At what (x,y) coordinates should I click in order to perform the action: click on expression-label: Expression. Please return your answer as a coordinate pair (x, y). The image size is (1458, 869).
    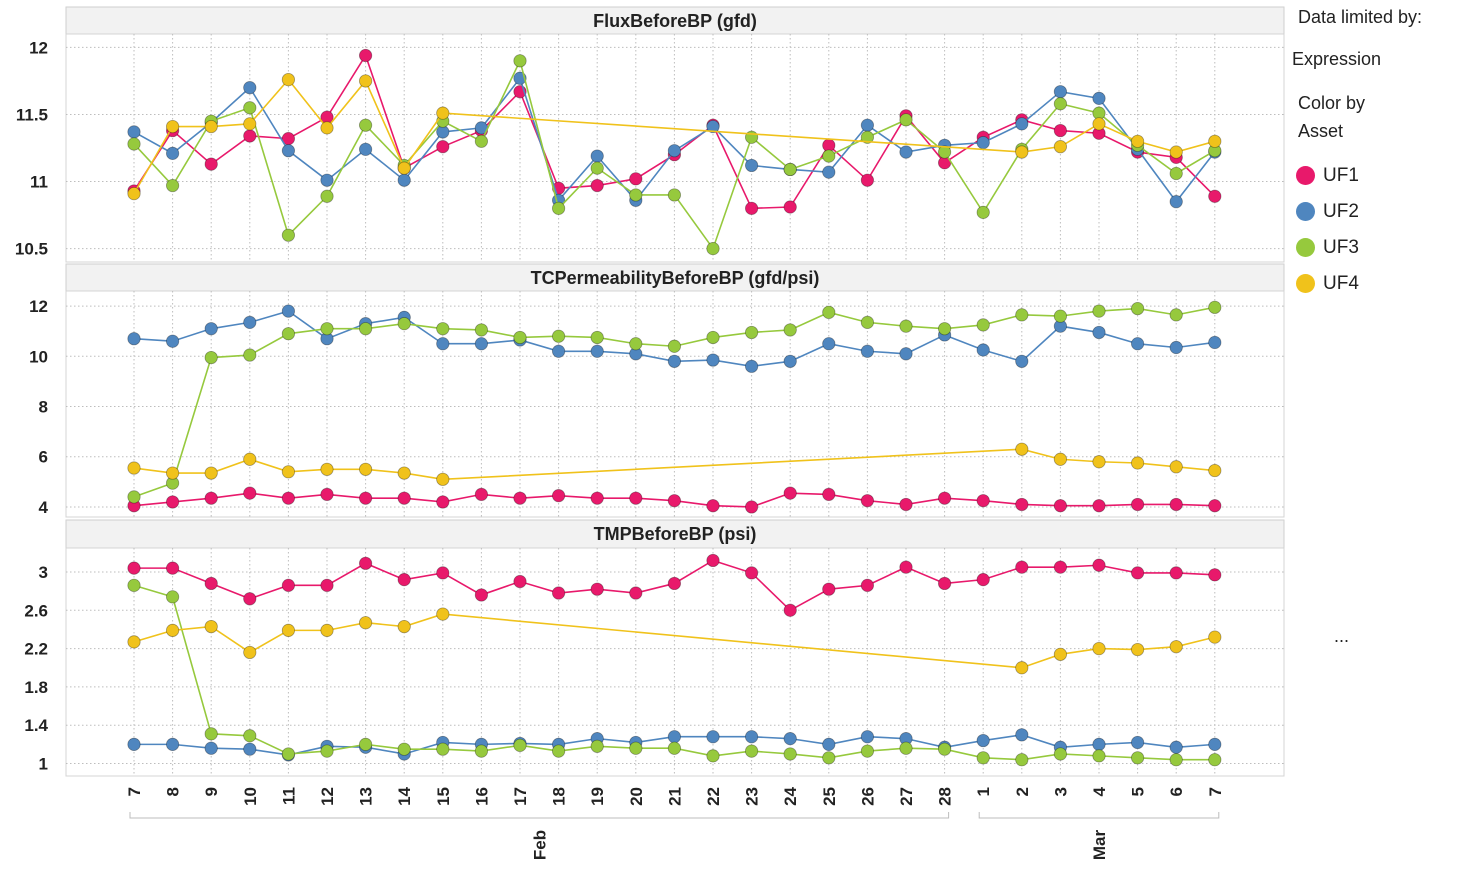
    Looking at the image, I should click on (1337, 59).